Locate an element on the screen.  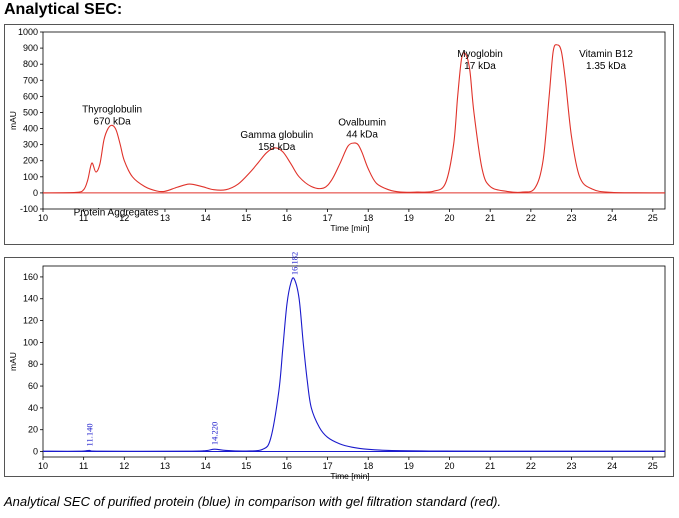
peak-annotation: Myoglobin 17 kDa is located at coordinates (480, 60).